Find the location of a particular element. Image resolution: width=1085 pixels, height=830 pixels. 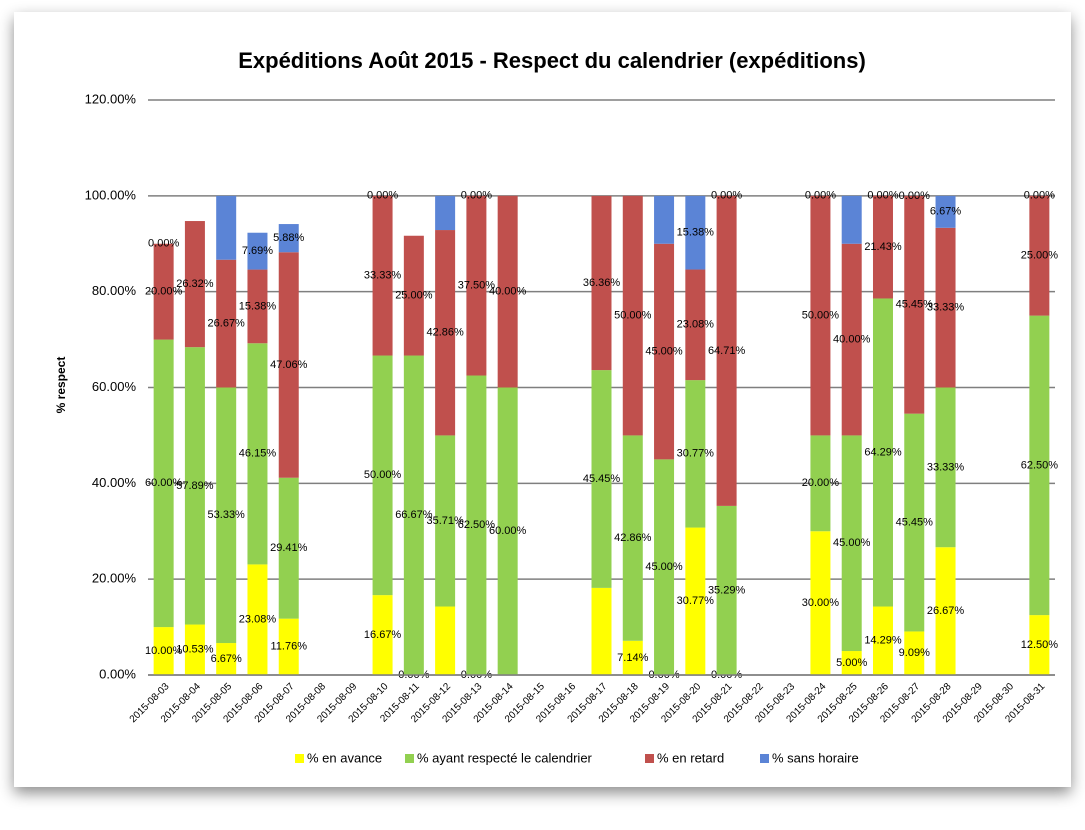

data-label: 26.67% is located at coordinates (946, 611).